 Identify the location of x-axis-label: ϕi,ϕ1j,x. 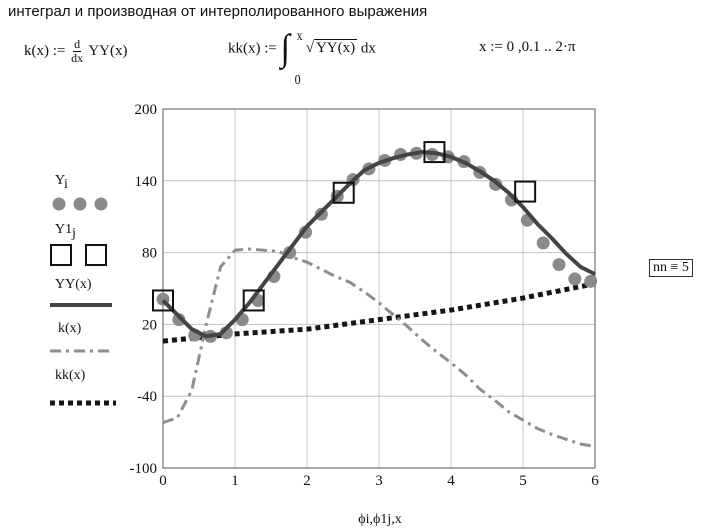
(380, 519).